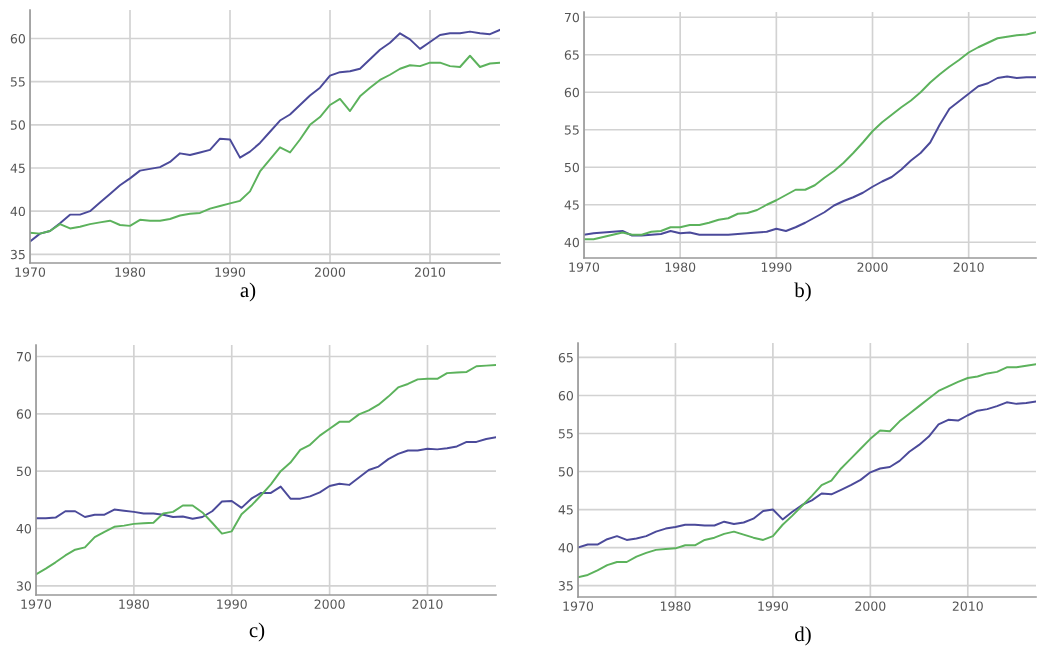  What do you see at coordinates (248, 292) in the screenshot?
I see `text: a)` at bounding box center [248, 292].